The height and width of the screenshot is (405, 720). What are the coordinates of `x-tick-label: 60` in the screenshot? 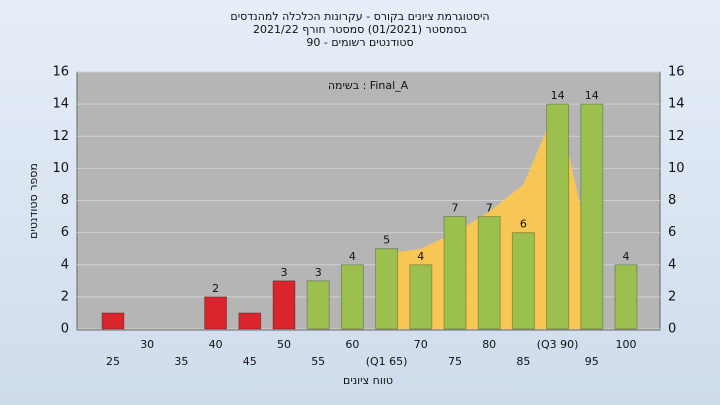 It's located at (352, 344).